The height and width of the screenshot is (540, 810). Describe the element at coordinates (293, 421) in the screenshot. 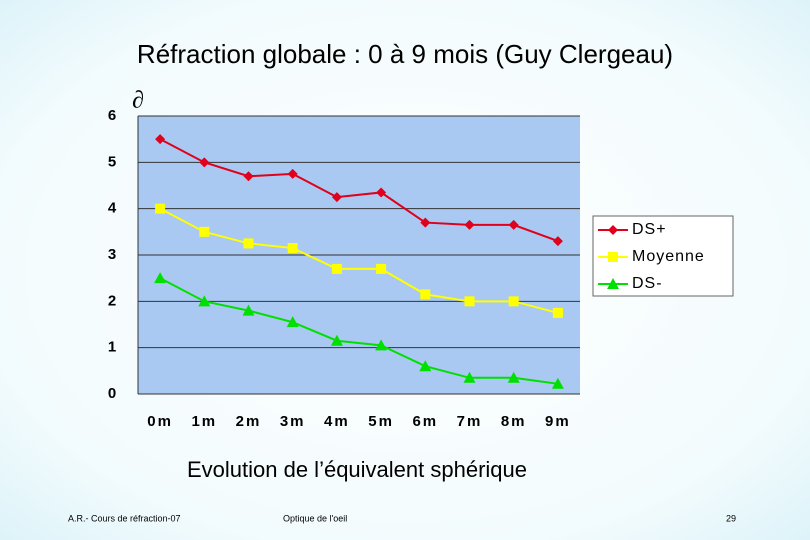

I see `x-tick-label: 3m` at that location.